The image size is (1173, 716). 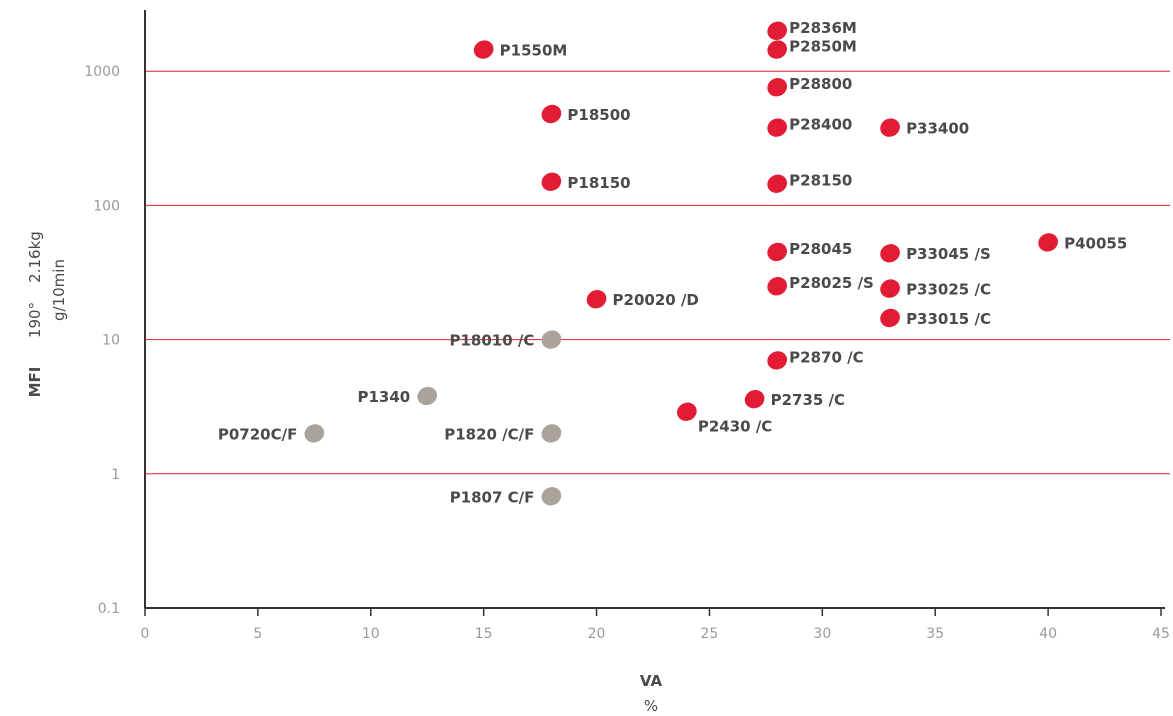 I want to click on point-marker-p1807-c-f, so click(x=551, y=496).